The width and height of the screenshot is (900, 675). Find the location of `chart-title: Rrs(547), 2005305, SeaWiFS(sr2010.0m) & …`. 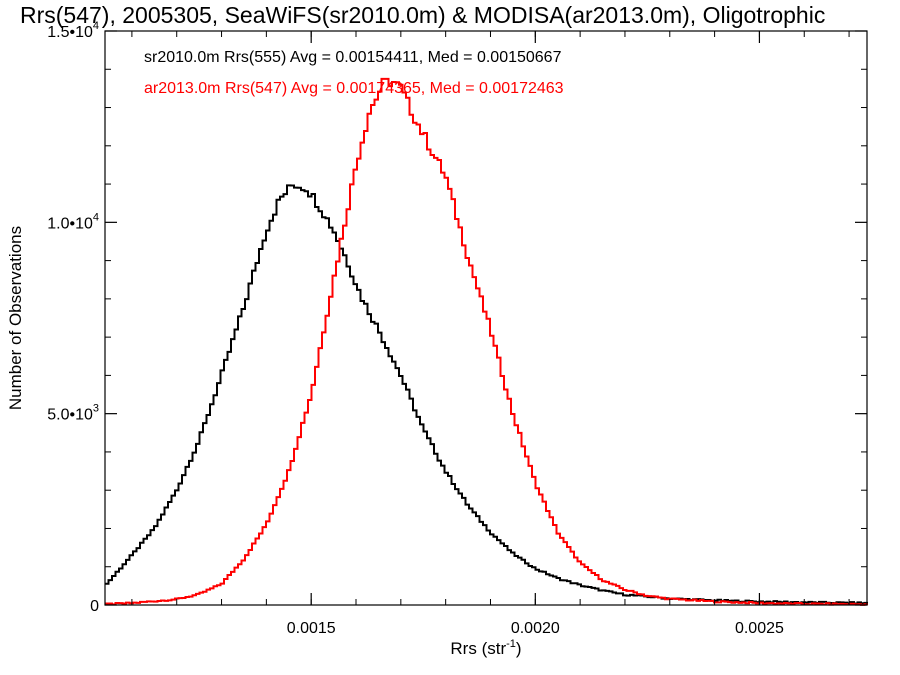

chart-title: Rrs(547), 2005305, SeaWiFS(sr2010.0m) & … is located at coordinates (422, 15).